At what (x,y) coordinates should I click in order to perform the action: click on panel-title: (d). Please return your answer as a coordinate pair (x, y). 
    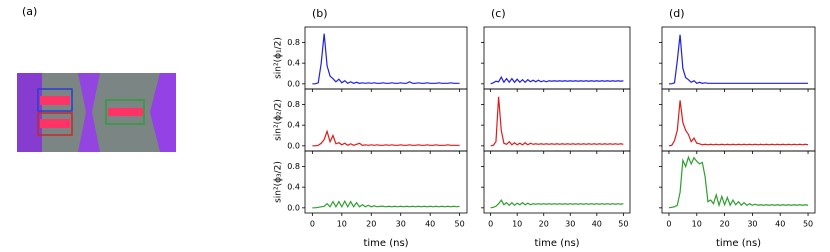
    Looking at the image, I should click on (677, 13).